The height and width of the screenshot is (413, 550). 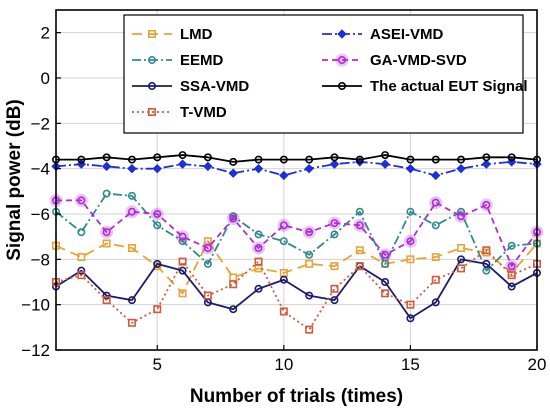 I want to click on y-tick-label: −10, so click(x=35, y=305).